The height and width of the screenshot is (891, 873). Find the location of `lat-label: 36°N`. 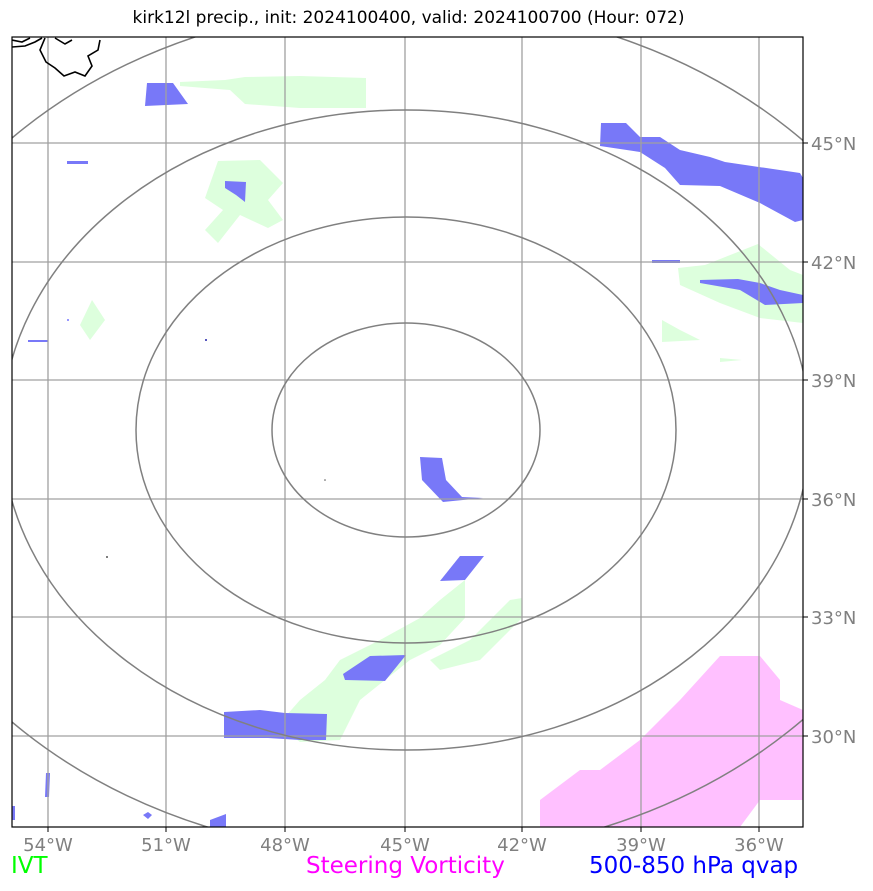

lat-label: 36°N is located at coordinates (833, 500).